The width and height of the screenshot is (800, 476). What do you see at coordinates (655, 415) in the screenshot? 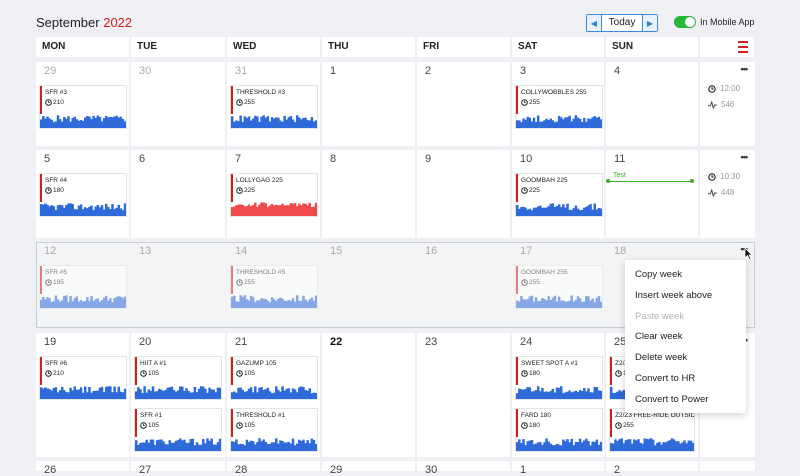
I see `workout-name: Z2/Z3 FREE-RIDE OUTSIDE` at bounding box center [655, 415].